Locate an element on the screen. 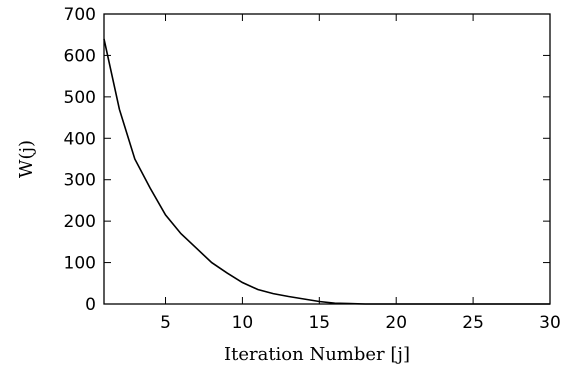 The width and height of the screenshot is (569, 367). x-tick-label: 20 is located at coordinates (396, 323).